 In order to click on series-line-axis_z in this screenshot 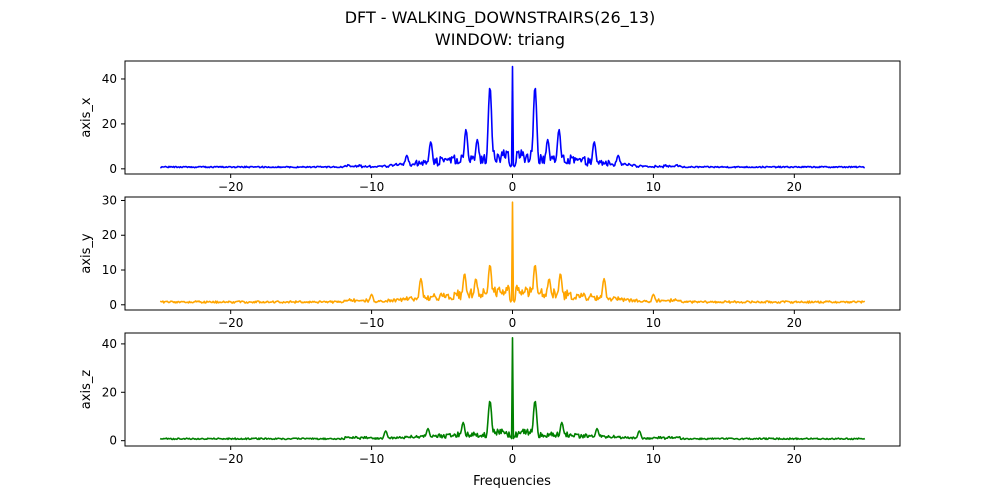, I will do `click(512, 389)`.